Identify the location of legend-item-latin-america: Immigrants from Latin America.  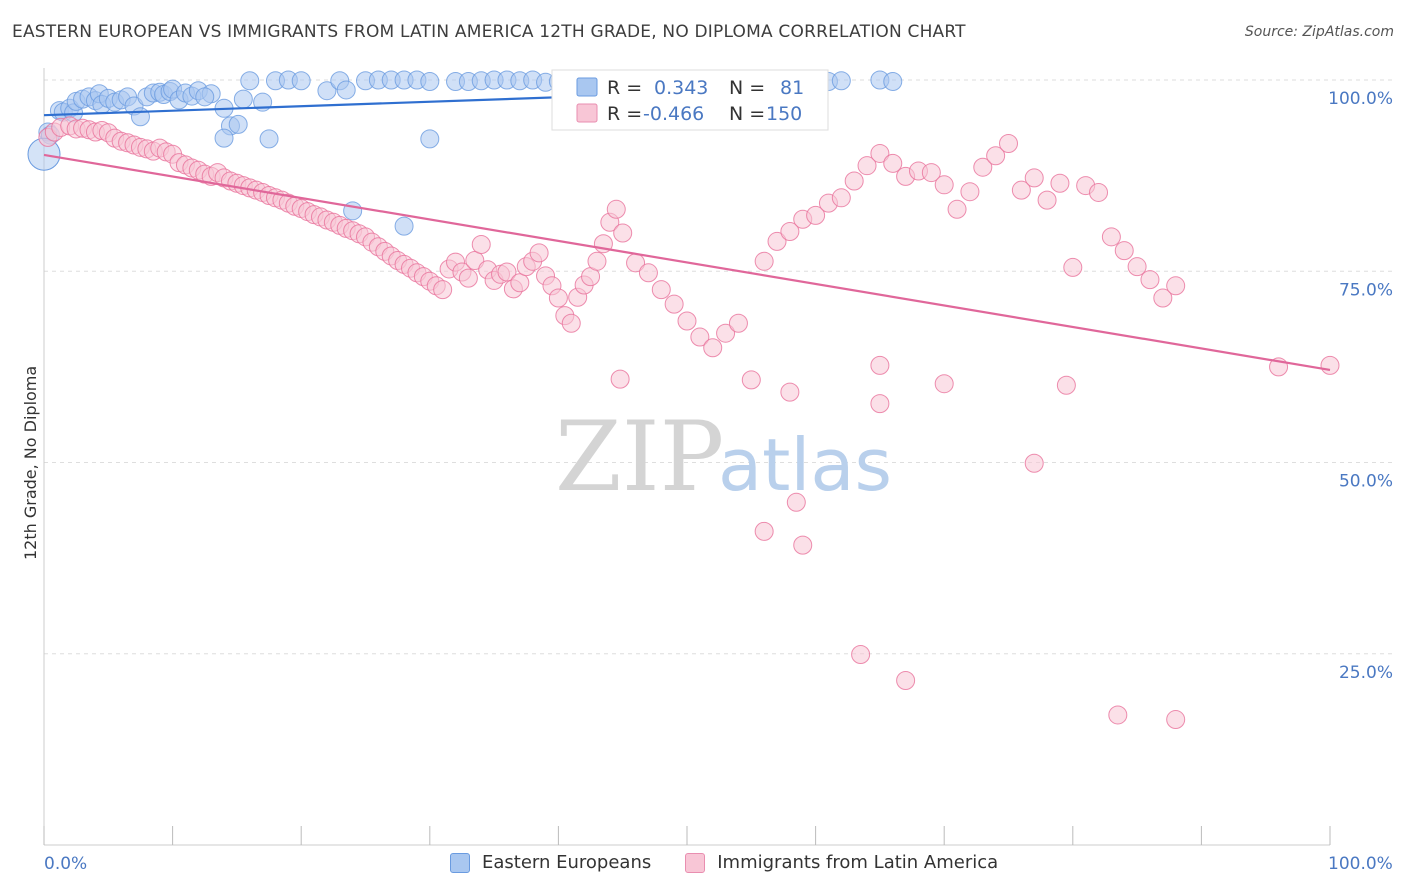
(841, 862).